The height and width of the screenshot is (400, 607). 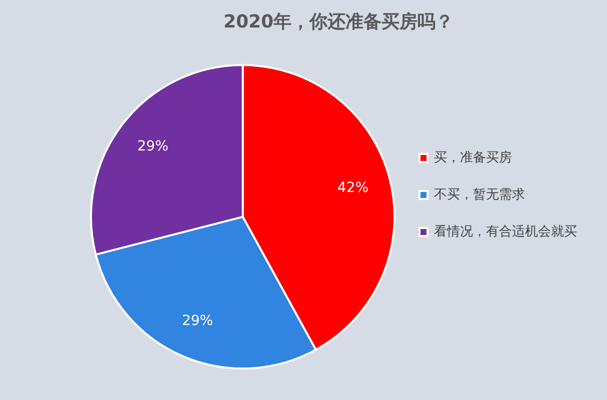 What do you see at coordinates (479, 194) in the screenshot?
I see `legend-label: 不买，暂无需求` at bounding box center [479, 194].